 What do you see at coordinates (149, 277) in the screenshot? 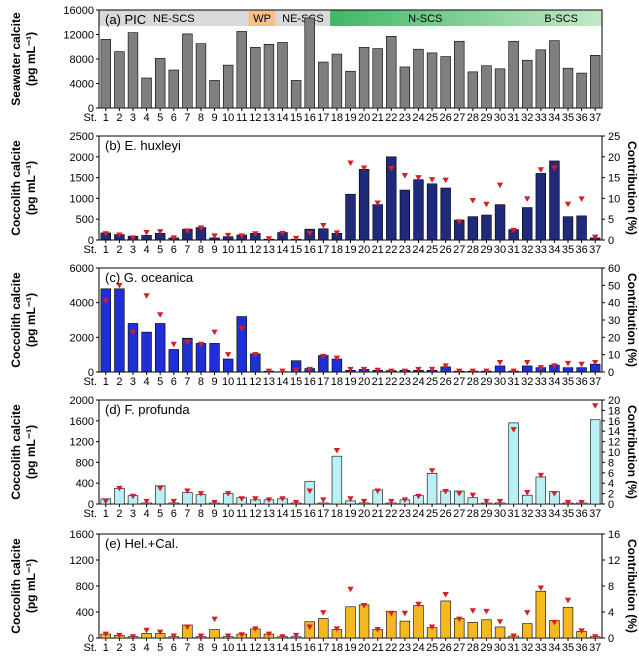
I see `panel-label: (c) G. oceanica` at bounding box center [149, 277].